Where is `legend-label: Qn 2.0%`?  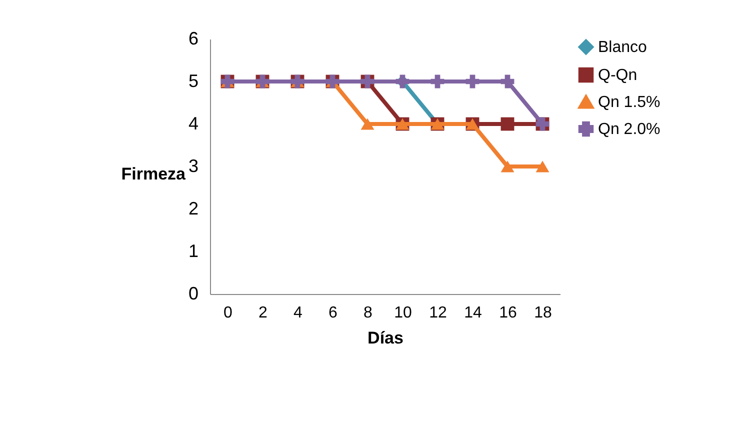
legend-label: Qn 2.0% is located at coordinates (629, 129).